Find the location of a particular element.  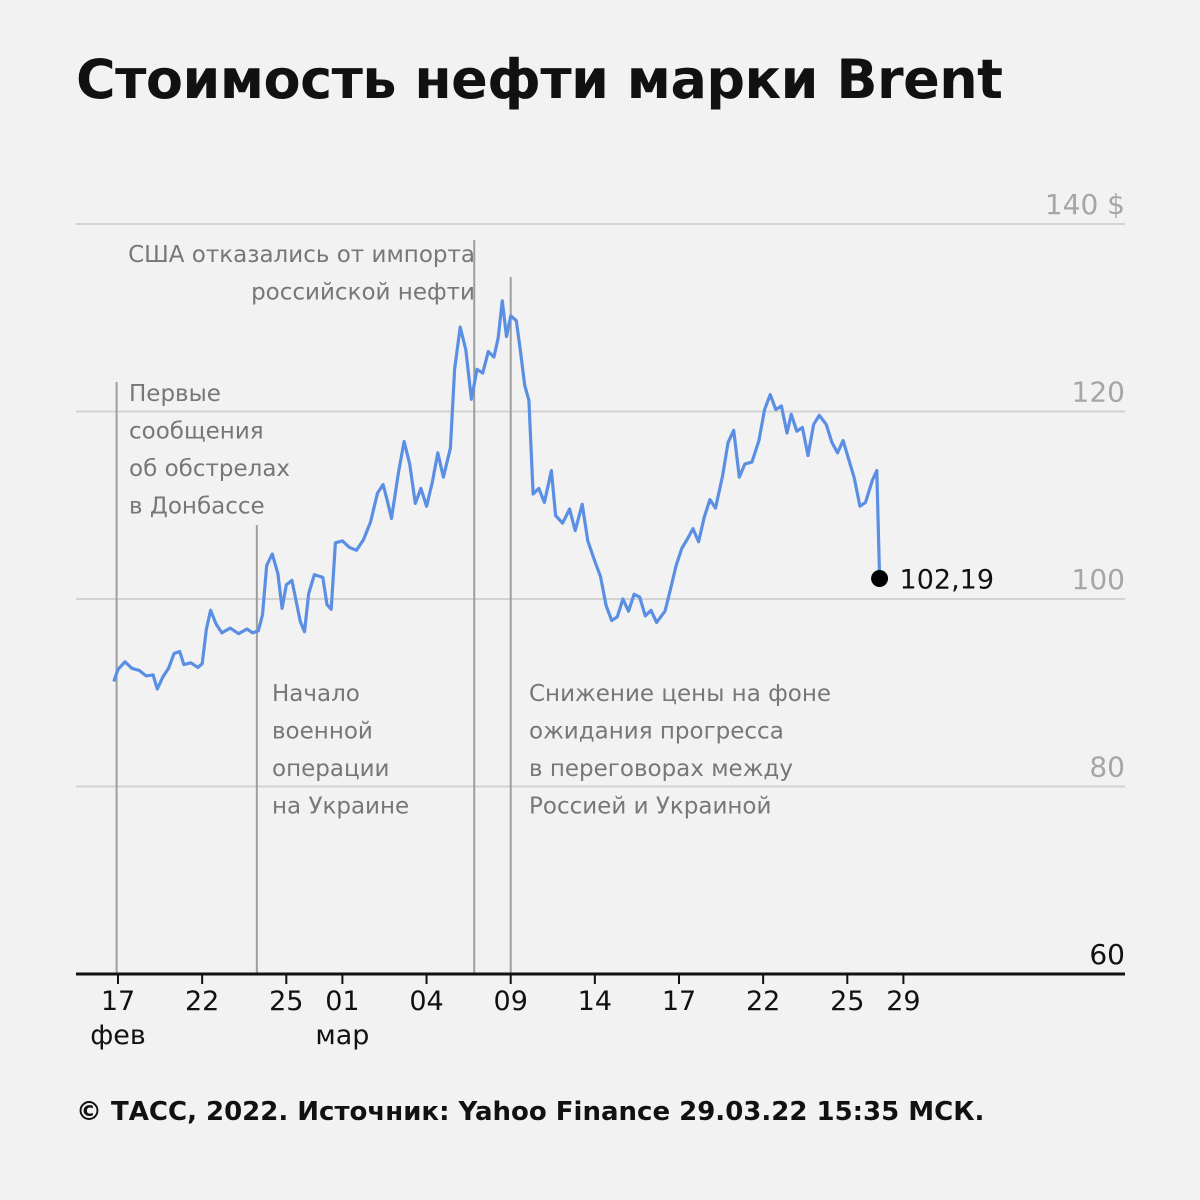

annotation-text: операции is located at coordinates (331, 769).